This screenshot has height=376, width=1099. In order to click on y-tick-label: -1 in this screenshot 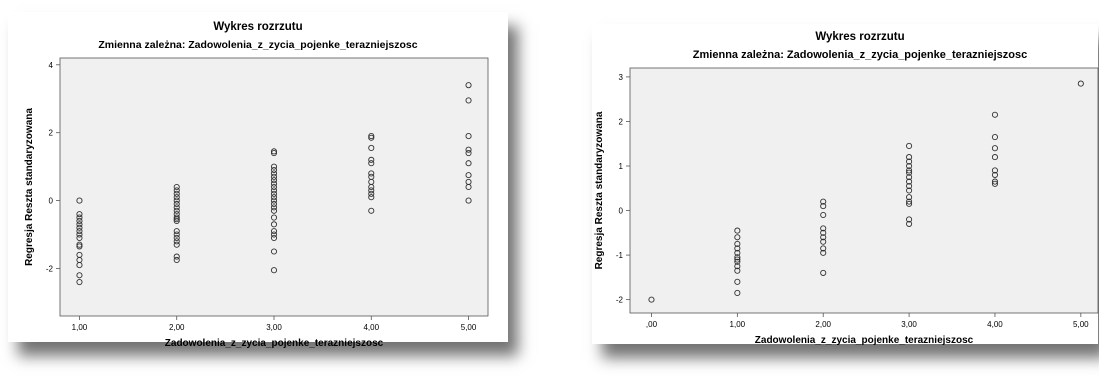, I will do `click(620, 255)`.